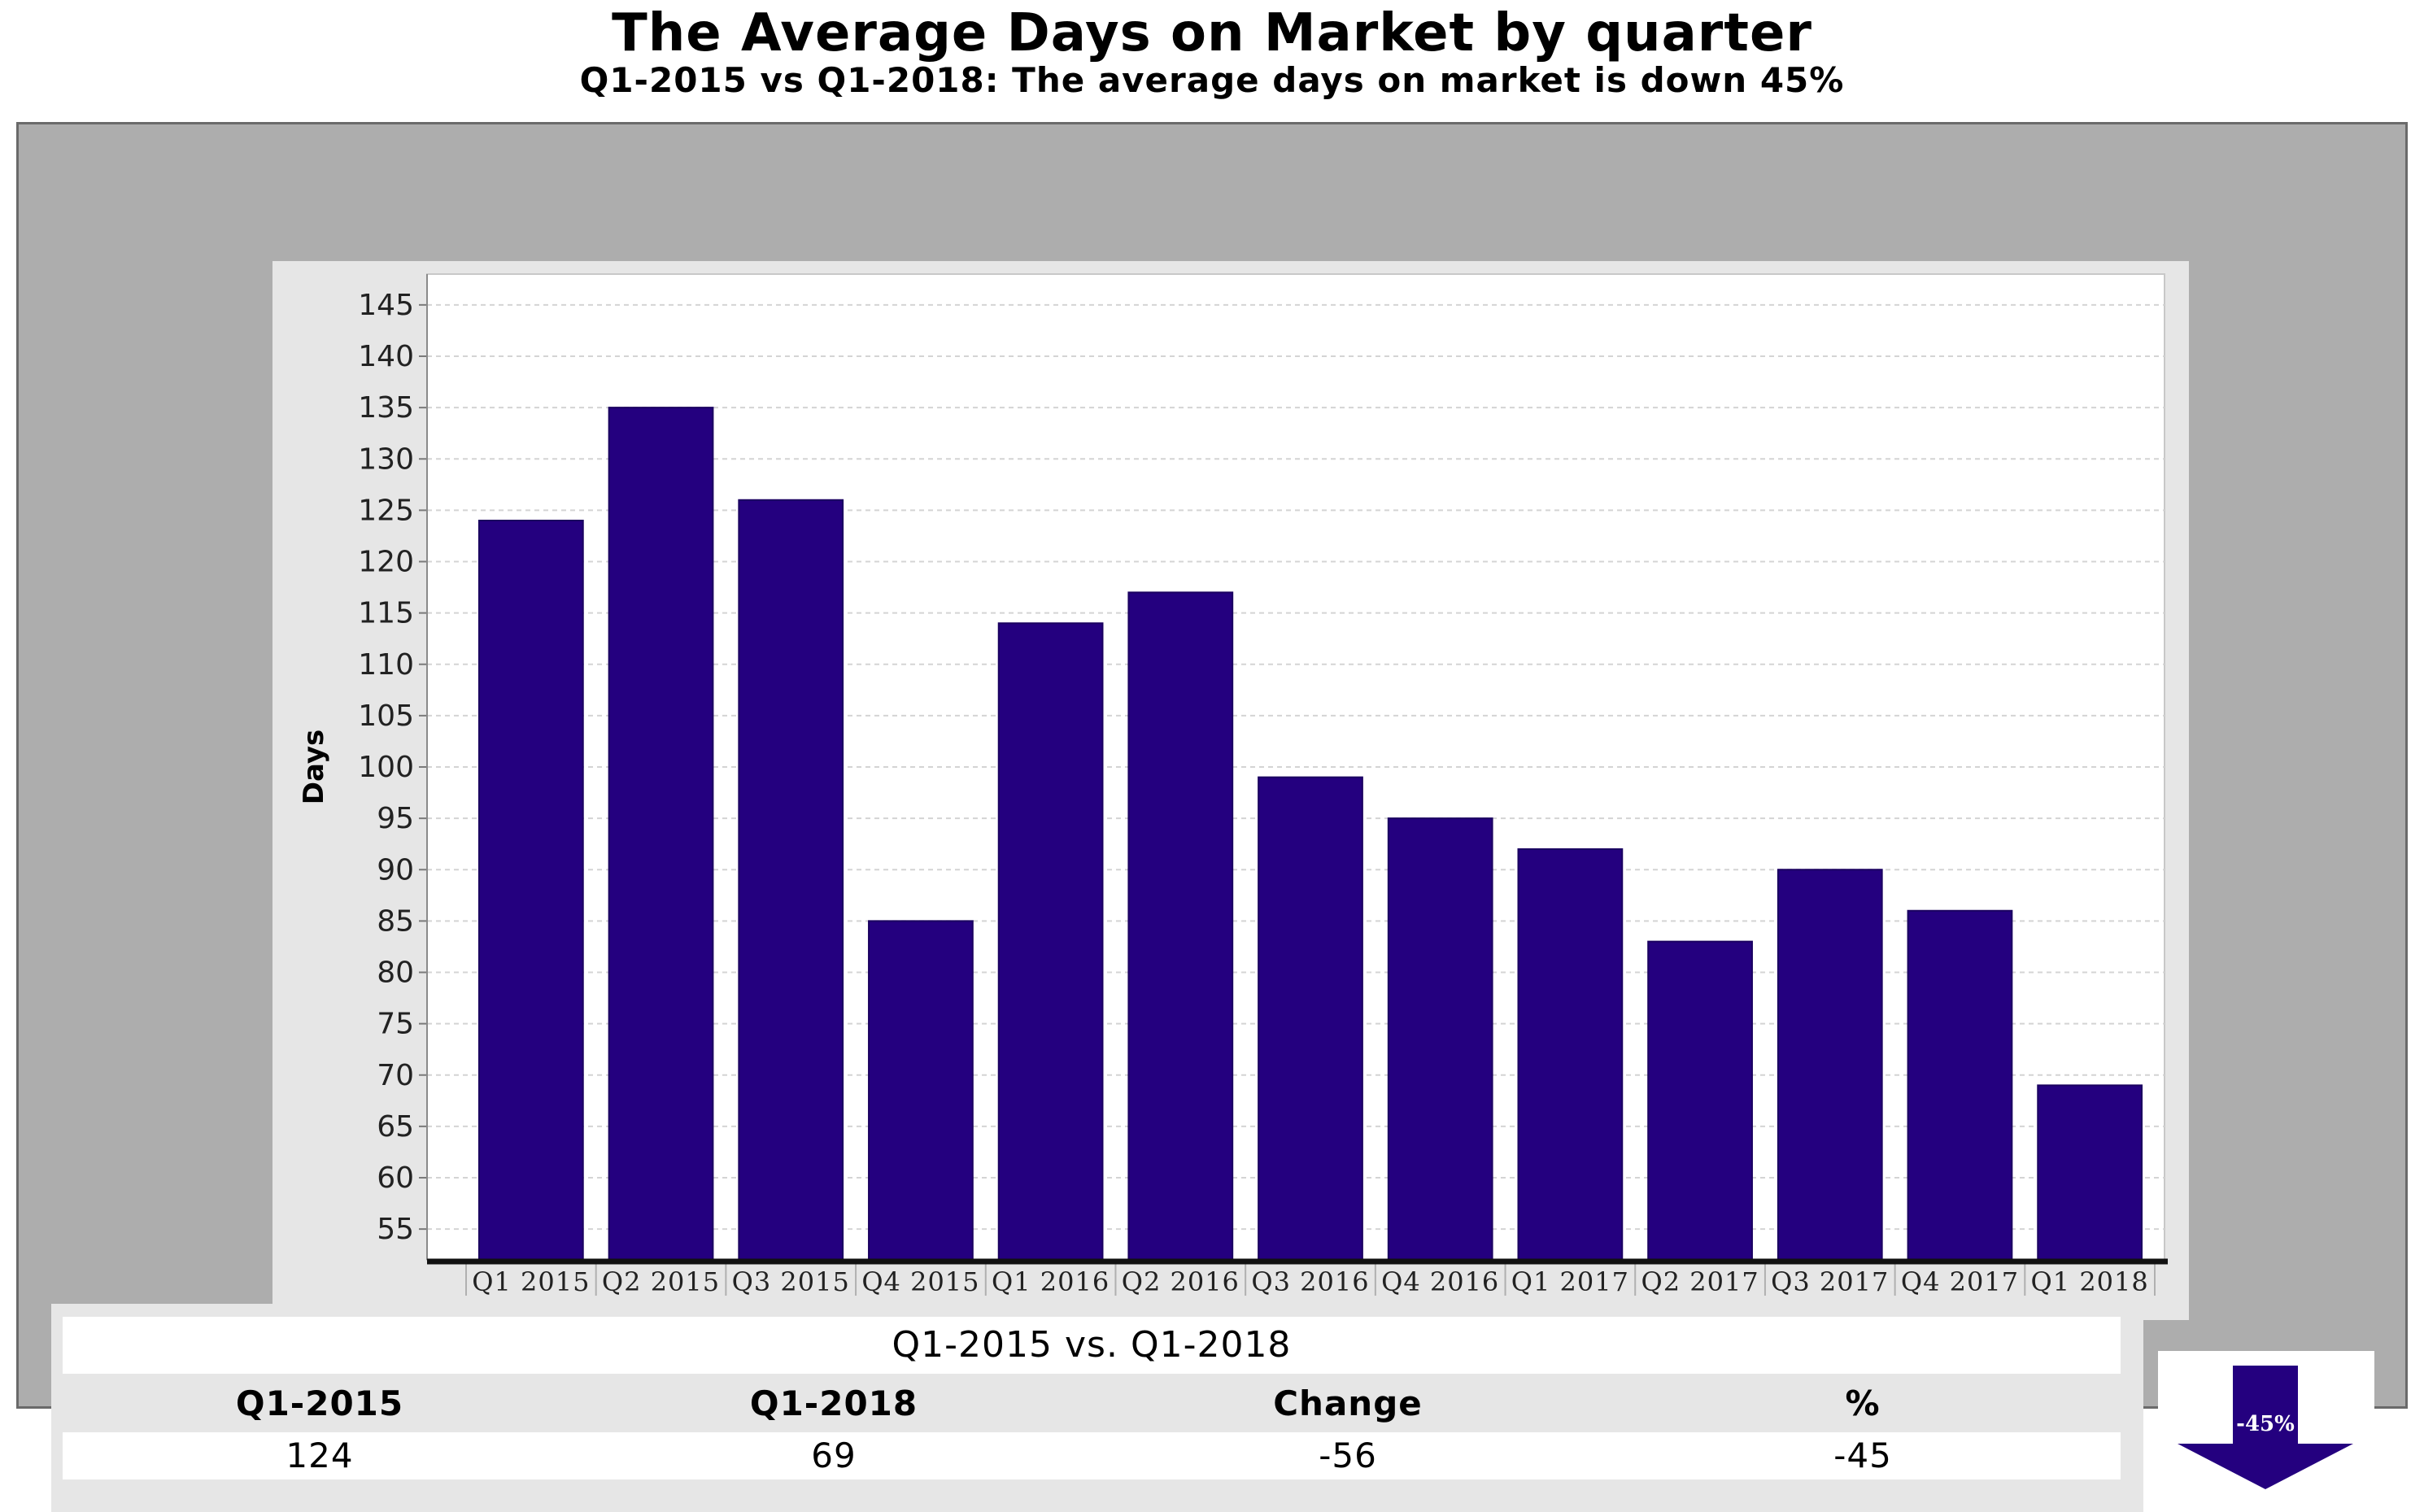 The image size is (2424, 1512). What do you see at coordinates (396, 1075) in the screenshot?
I see `y-tick-label: 70` at bounding box center [396, 1075].